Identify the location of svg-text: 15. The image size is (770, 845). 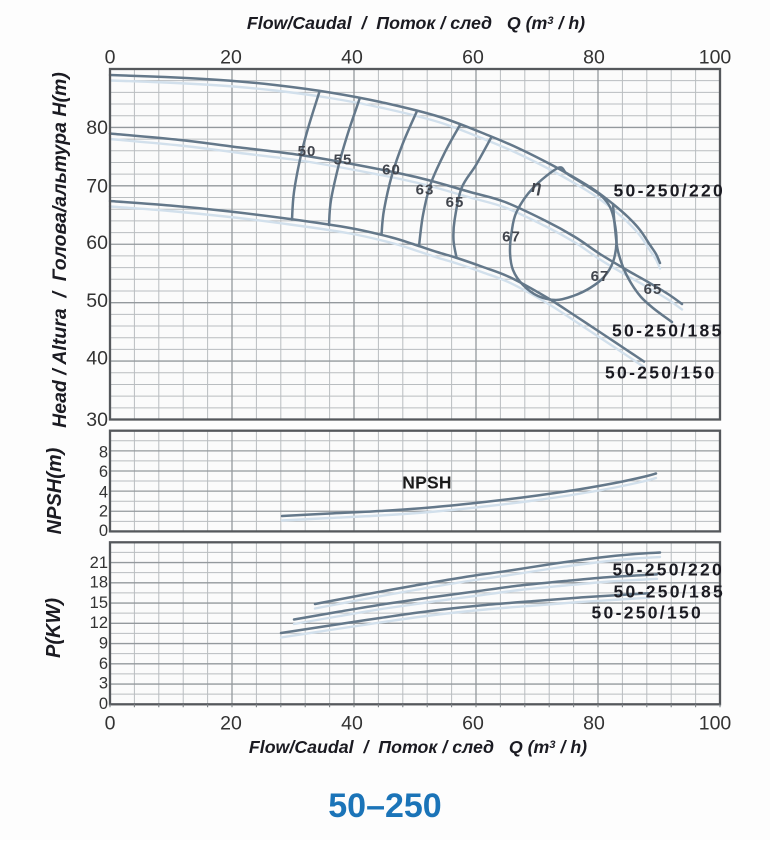
(99, 603).